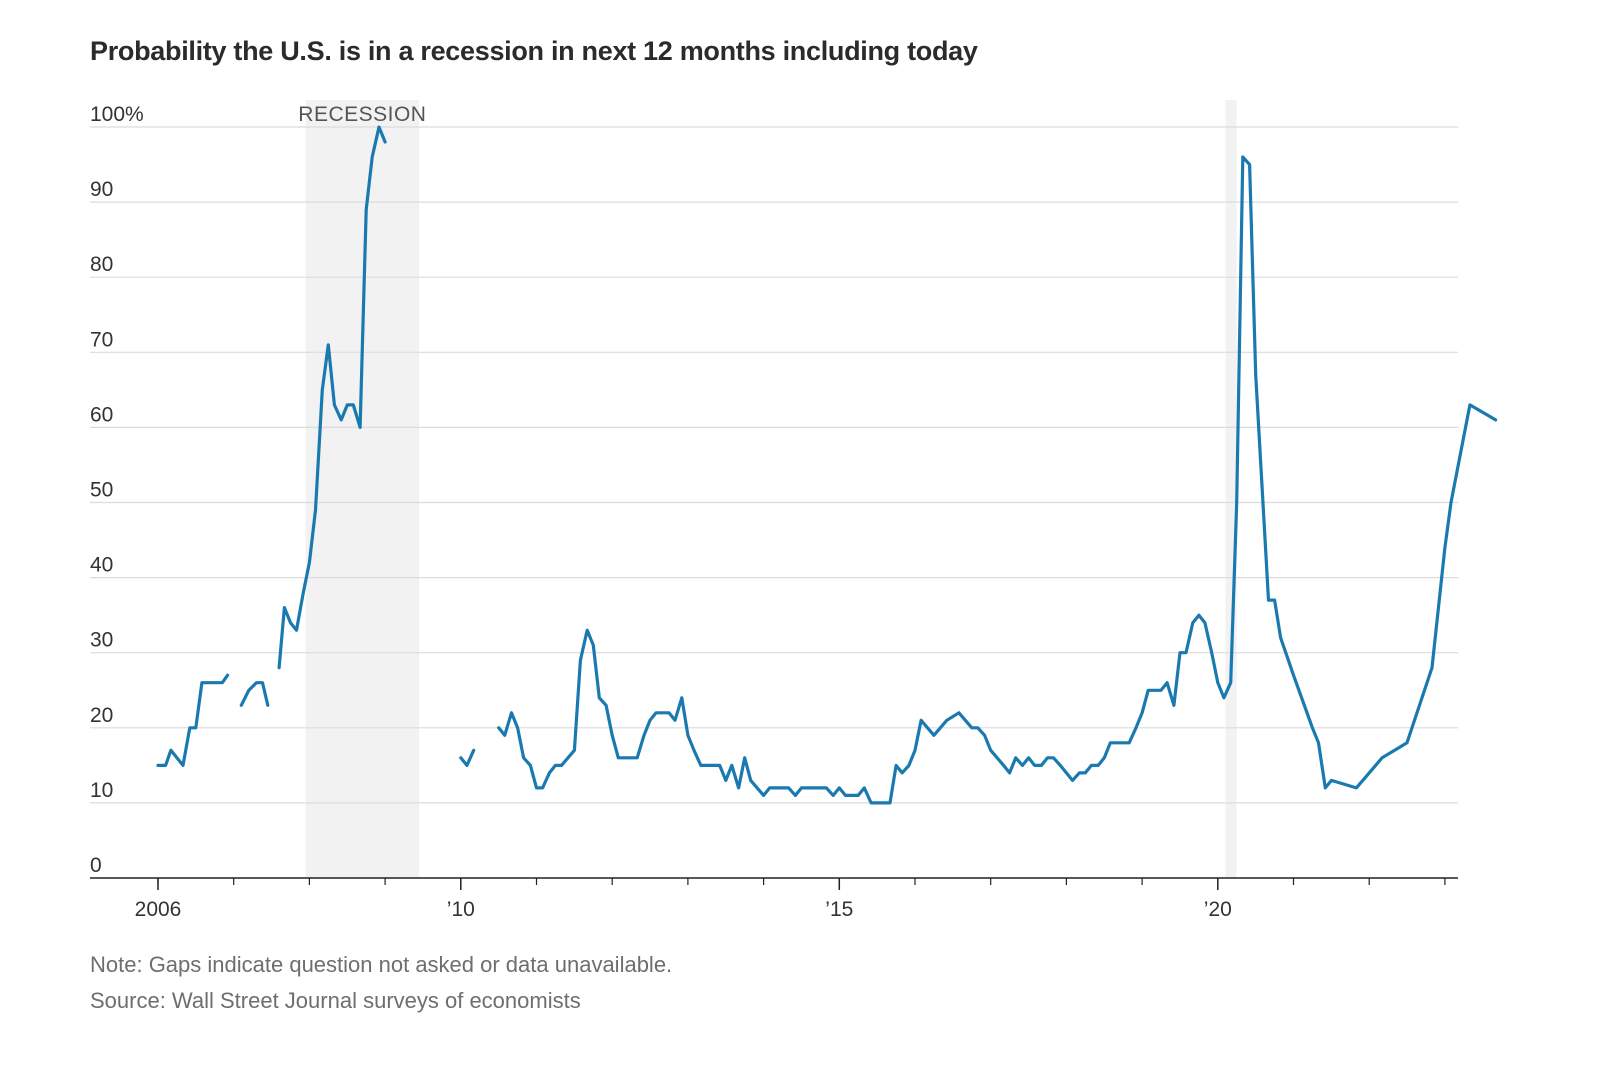 The width and height of the screenshot is (1602, 1072). What do you see at coordinates (158, 909) in the screenshot?
I see `x-tick-label: 2006` at bounding box center [158, 909].